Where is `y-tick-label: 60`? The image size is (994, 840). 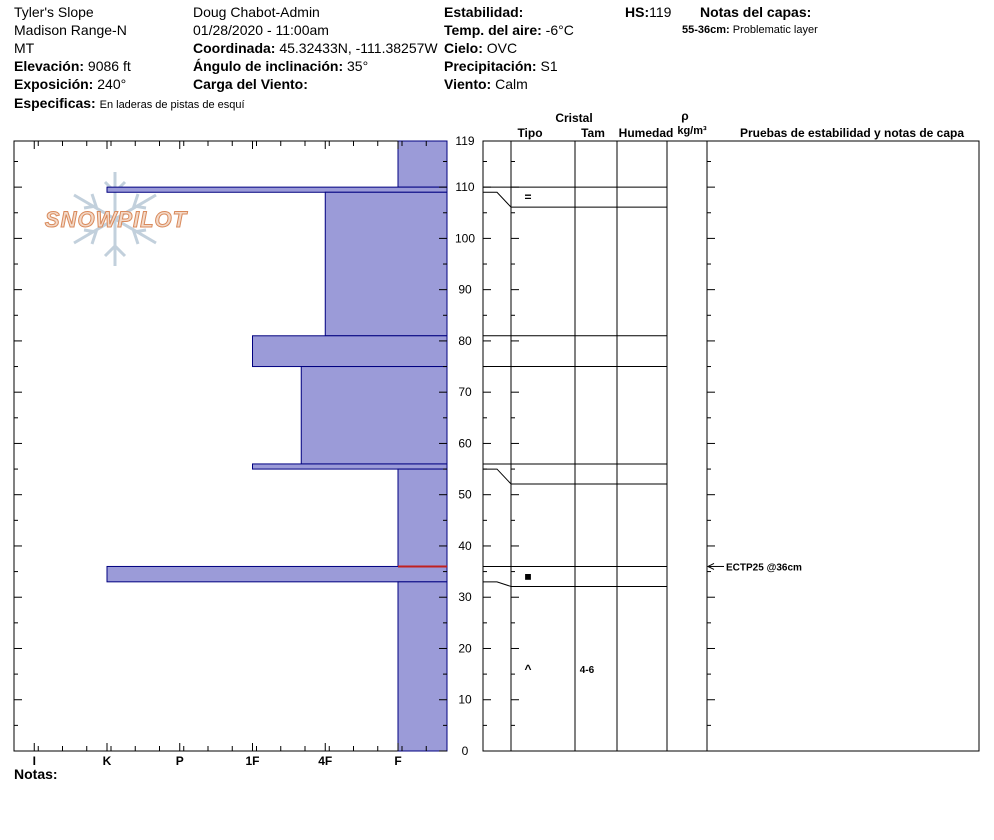 y-tick-label: 60 is located at coordinates (465, 443).